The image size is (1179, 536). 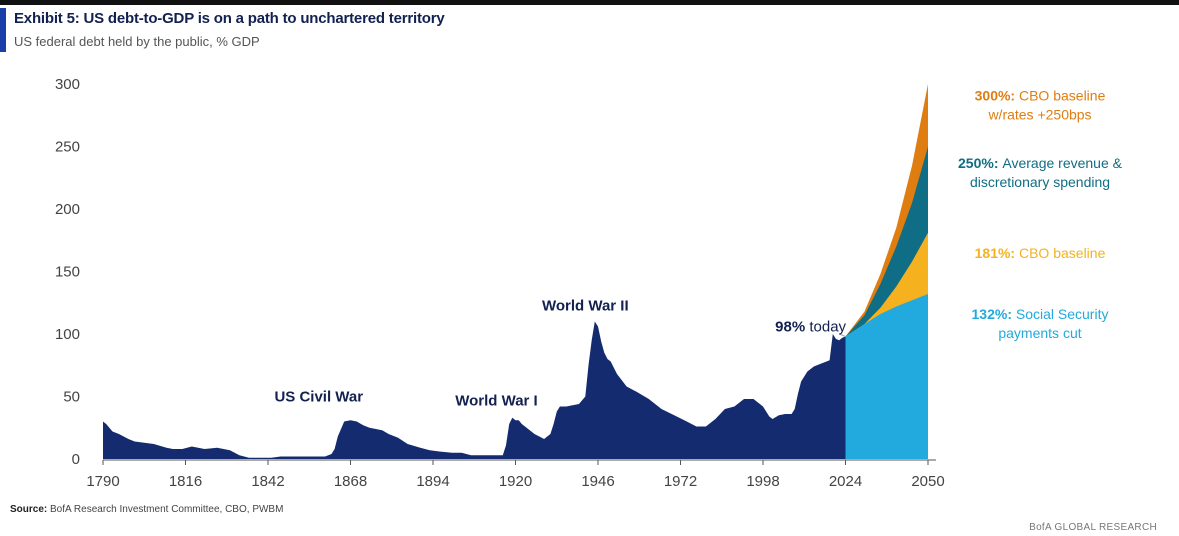 What do you see at coordinates (680, 481) in the screenshot?
I see `x-tick-label: 1972` at bounding box center [680, 481].